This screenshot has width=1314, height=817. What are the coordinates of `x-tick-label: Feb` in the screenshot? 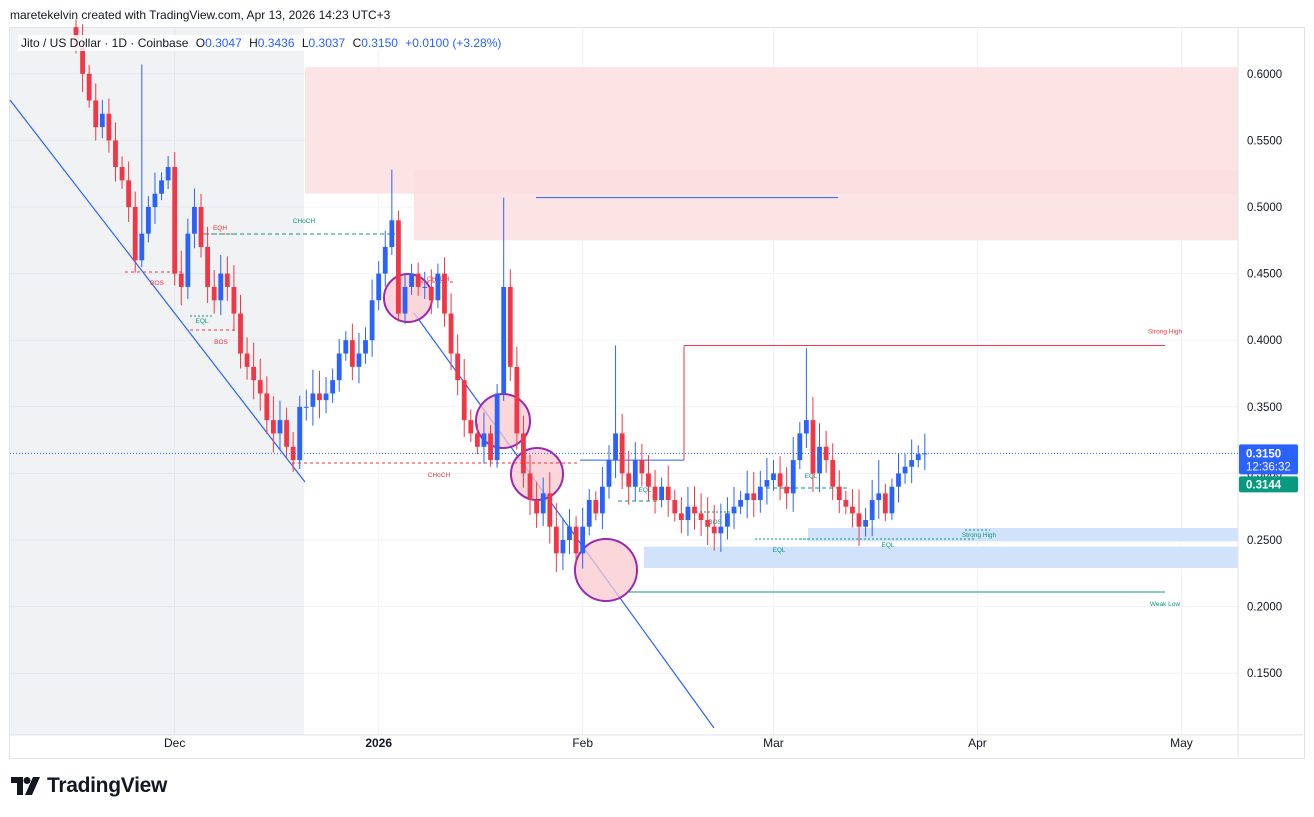 It's located at (582, 743).